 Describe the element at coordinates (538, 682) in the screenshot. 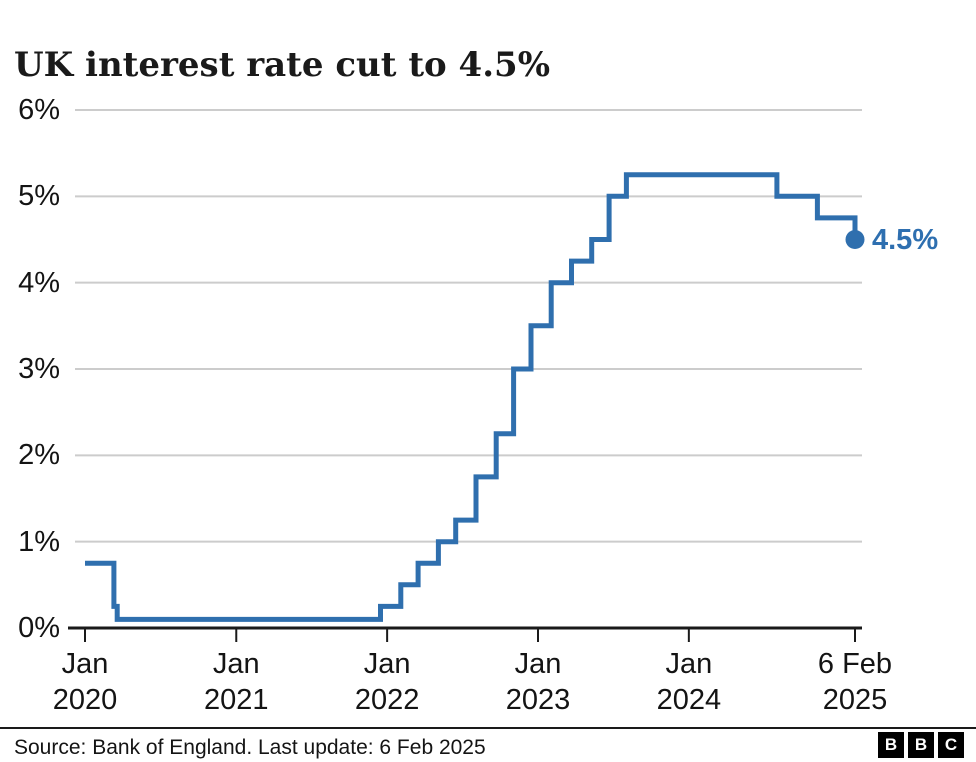

I see `x-axis-label: Jan 2023` at that location.